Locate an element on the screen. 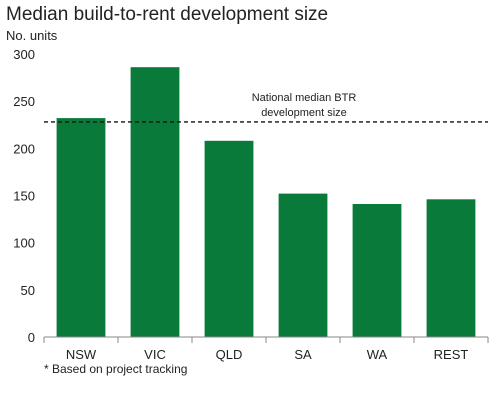 This screenshot has height=403, width=500. x-tick-label: WA is located at coordinates (377, 354).